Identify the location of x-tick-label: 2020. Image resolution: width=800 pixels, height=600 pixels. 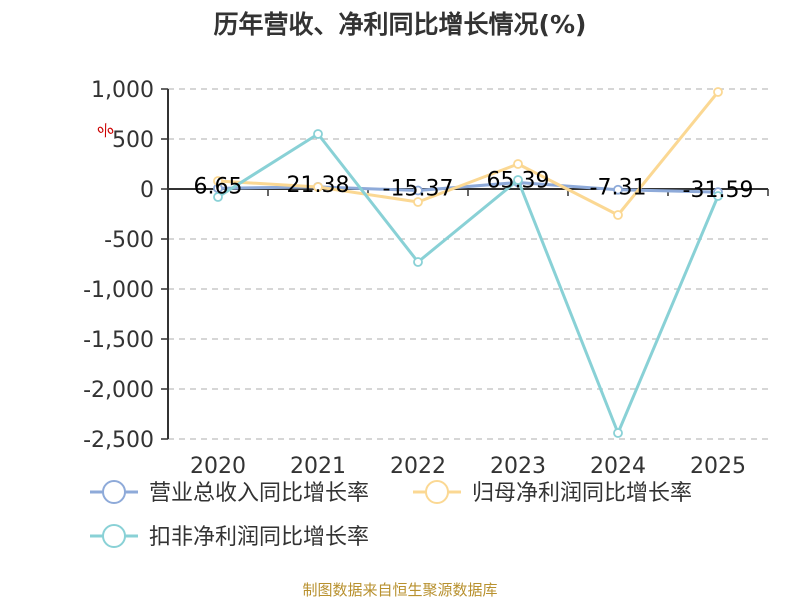
(218, 466).